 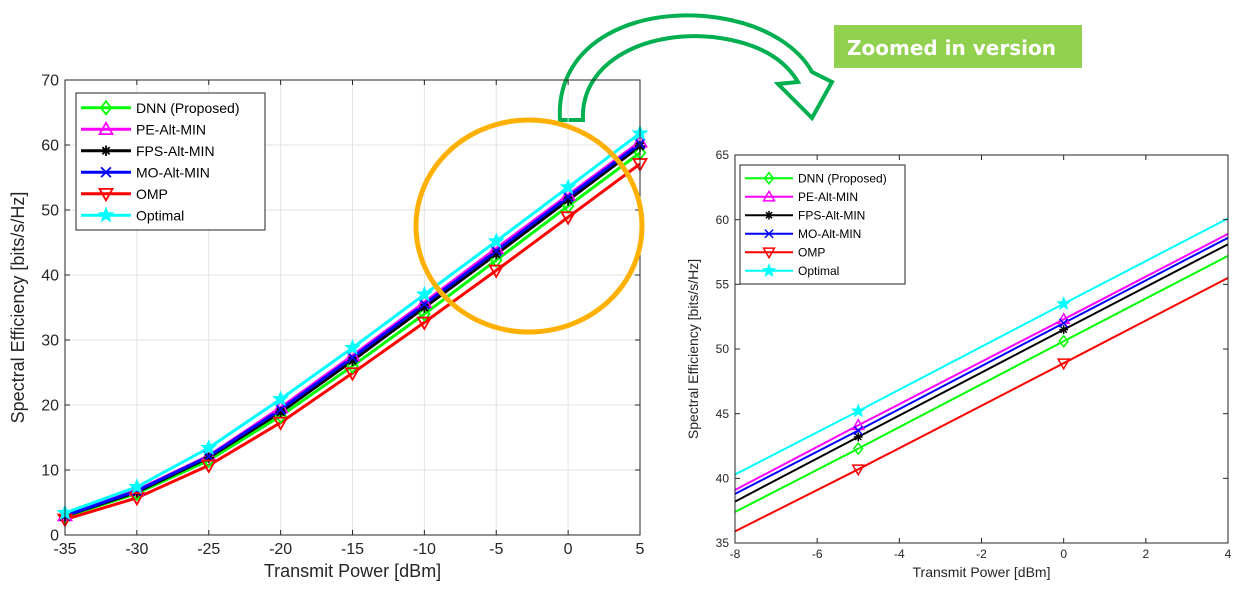 What do you see at coordinates (352, 549) in the screenshot?
I see `x-tick-label: -15` at bounding box center [352, 549].